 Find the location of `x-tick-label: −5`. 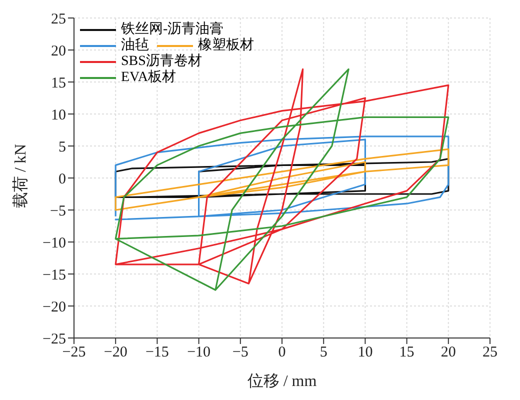

x-tick-label: −5 is located at coordinates (240, 352).